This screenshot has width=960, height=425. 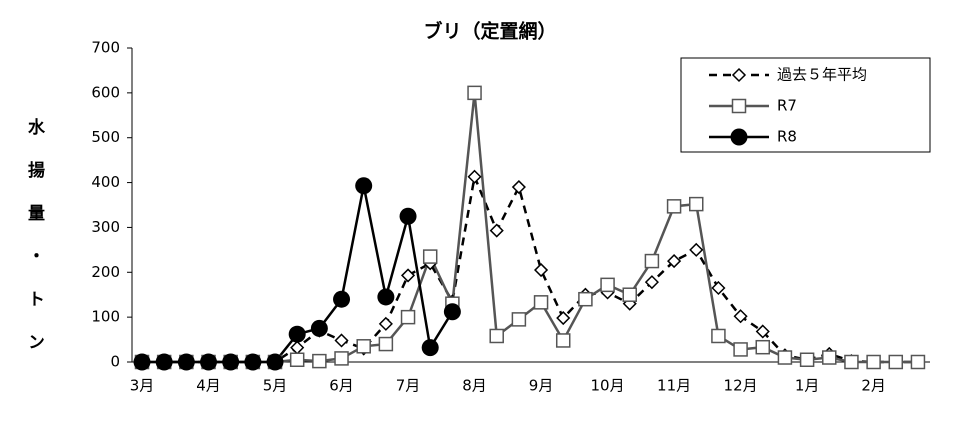 What do you see at coordinates (873, 386) in the screenshot?
I see `x-tick-label: 2月` at bounding box center [873, 386].